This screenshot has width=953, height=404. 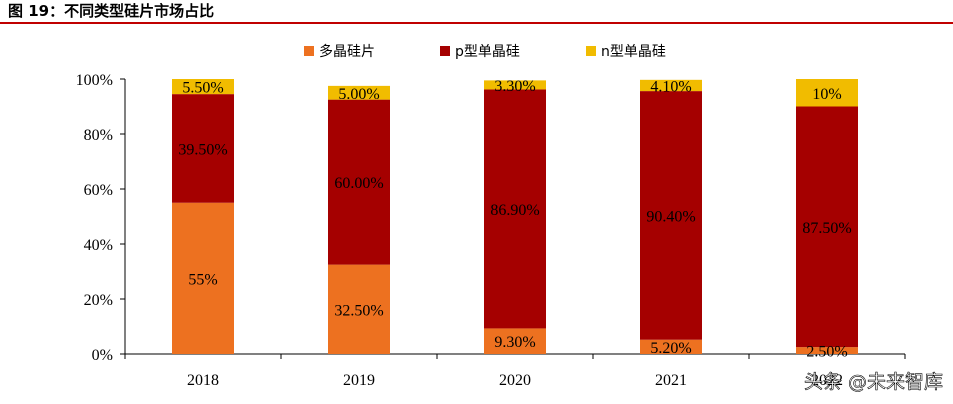 I want to click on data-label: 3.30%, so click(x=514, y=86).